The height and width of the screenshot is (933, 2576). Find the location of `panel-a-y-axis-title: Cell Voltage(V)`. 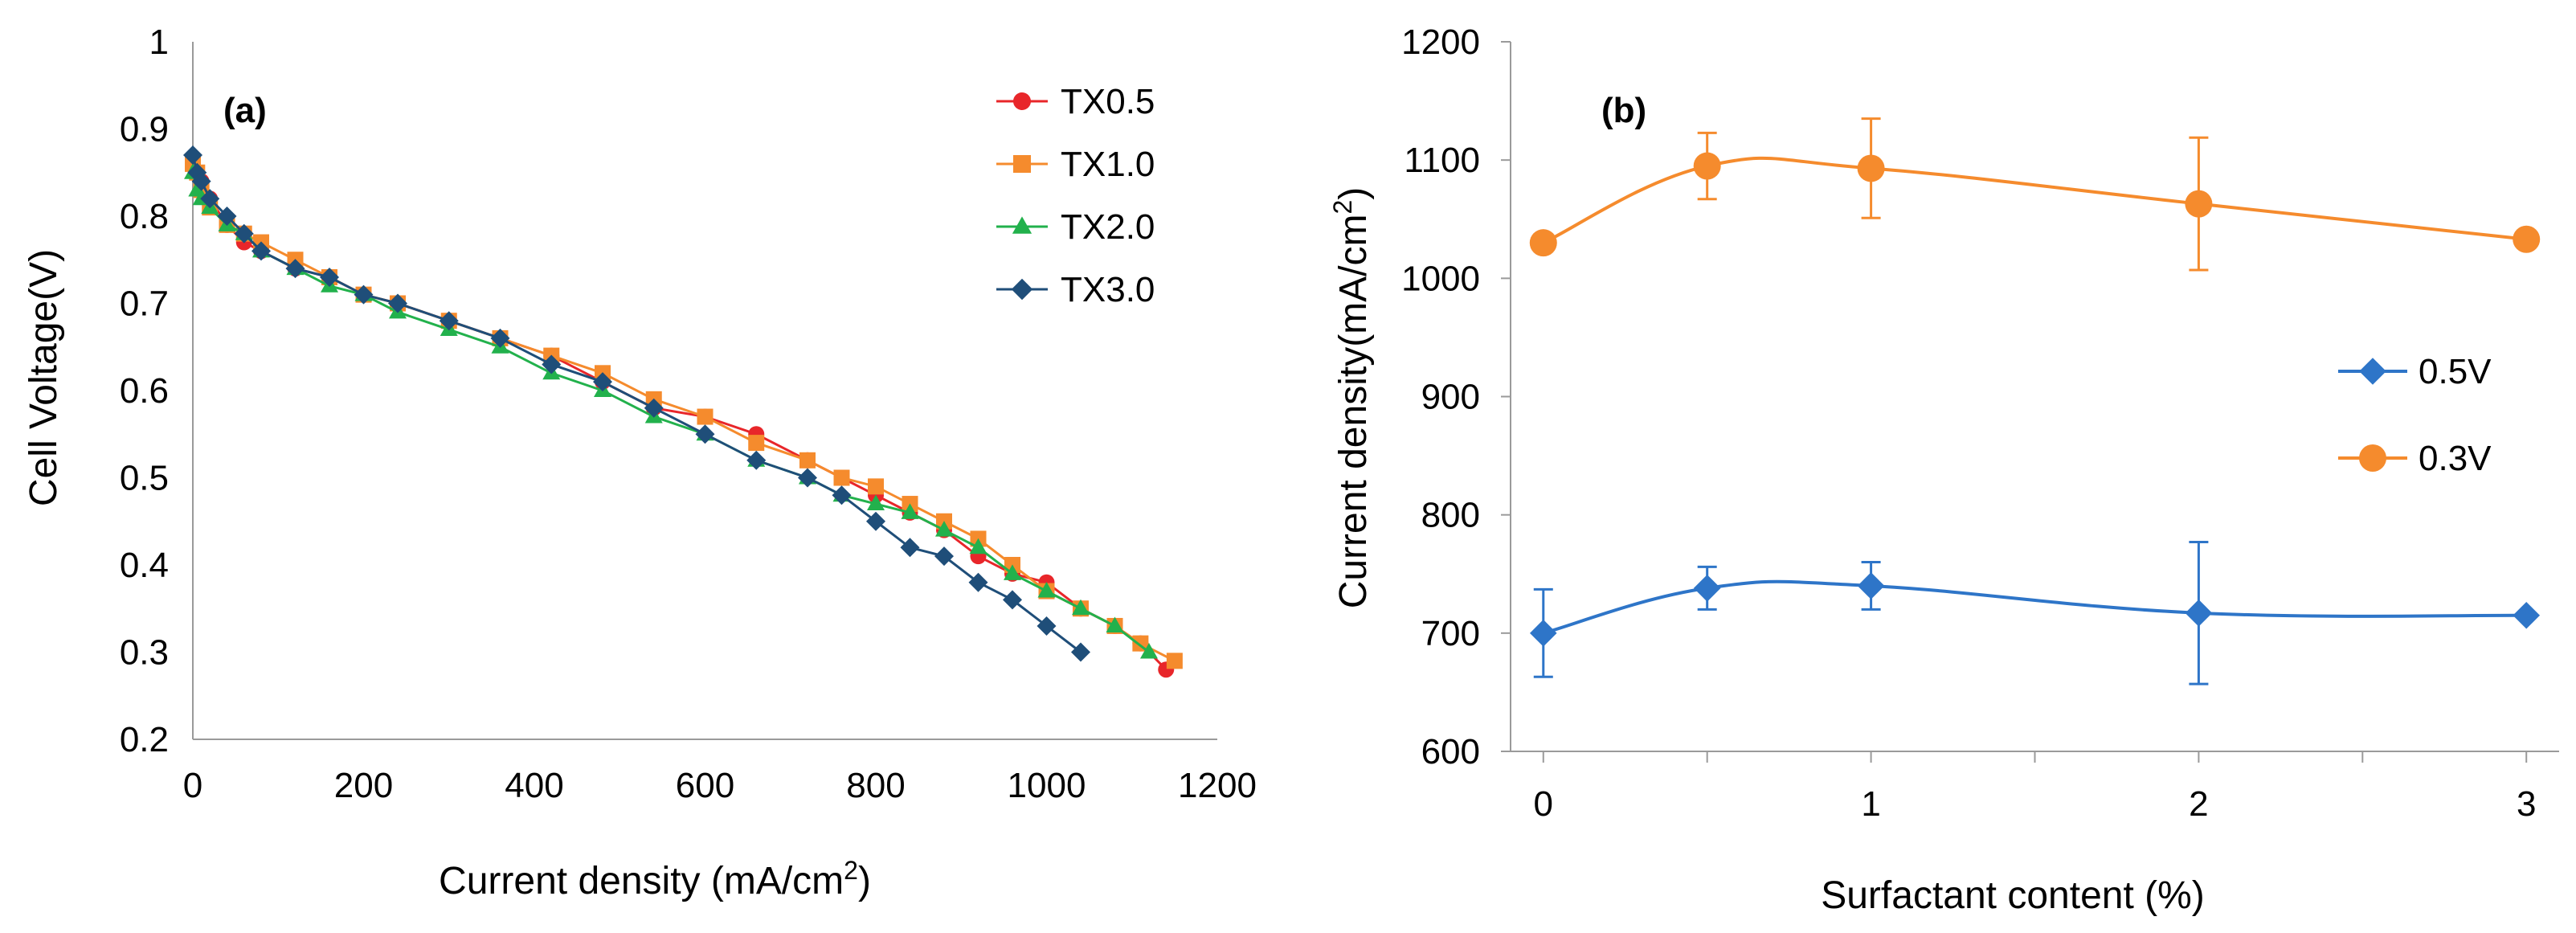

panel-a-y-axis-title: Cell Voltage(V) is located at coordinates (43, 377).